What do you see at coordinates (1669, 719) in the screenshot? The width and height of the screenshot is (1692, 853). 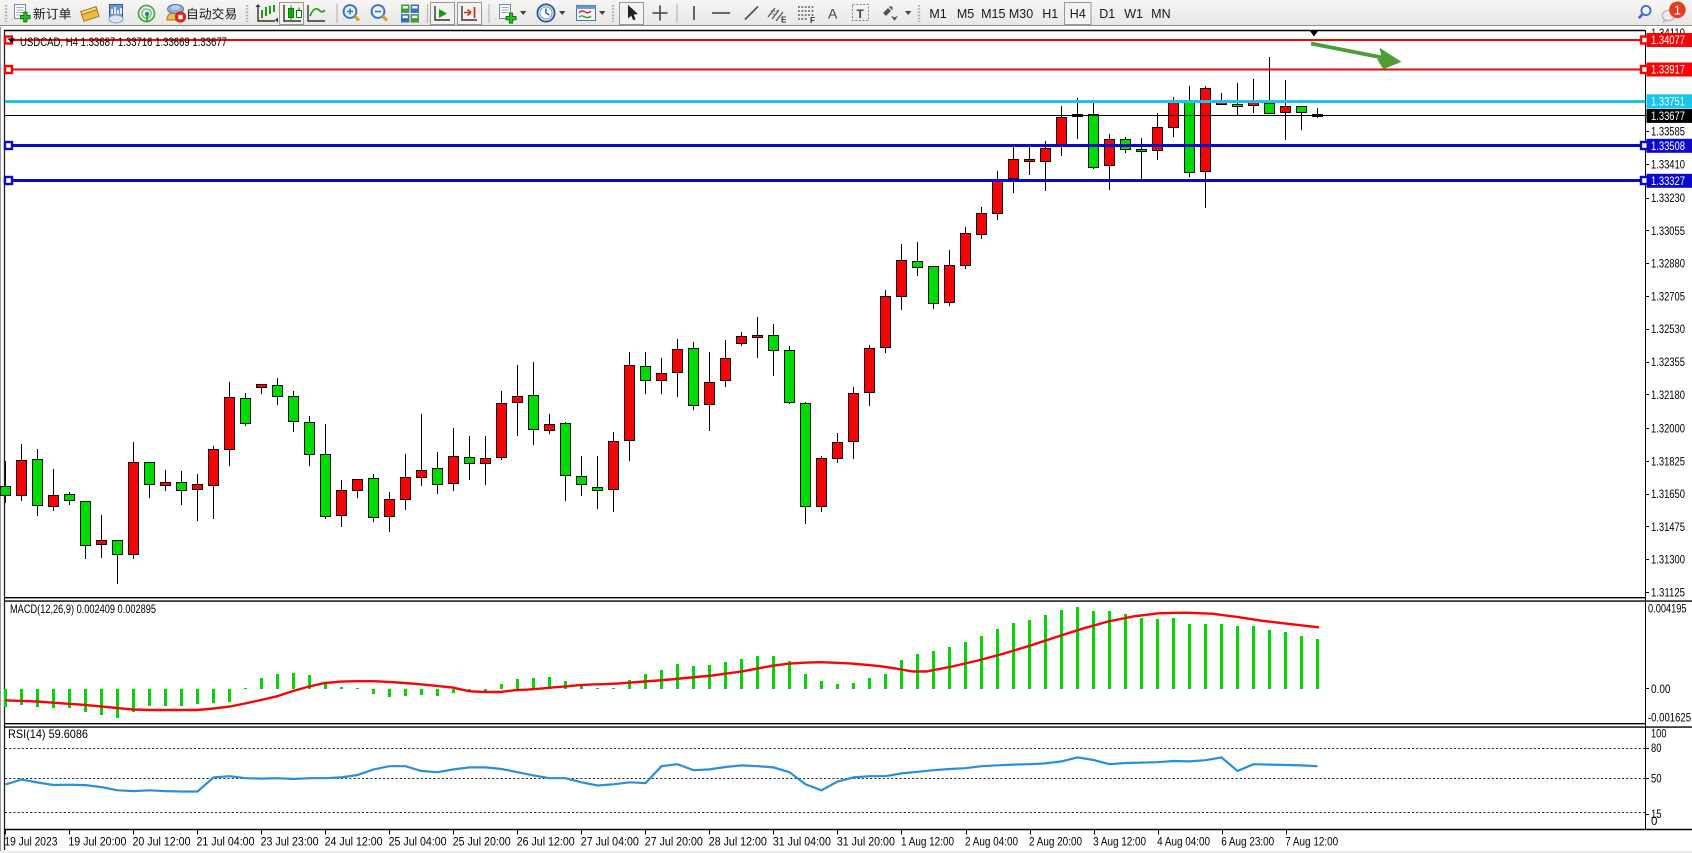 I see `svg-text: -0.001625` at bounding box center [1669, 719].